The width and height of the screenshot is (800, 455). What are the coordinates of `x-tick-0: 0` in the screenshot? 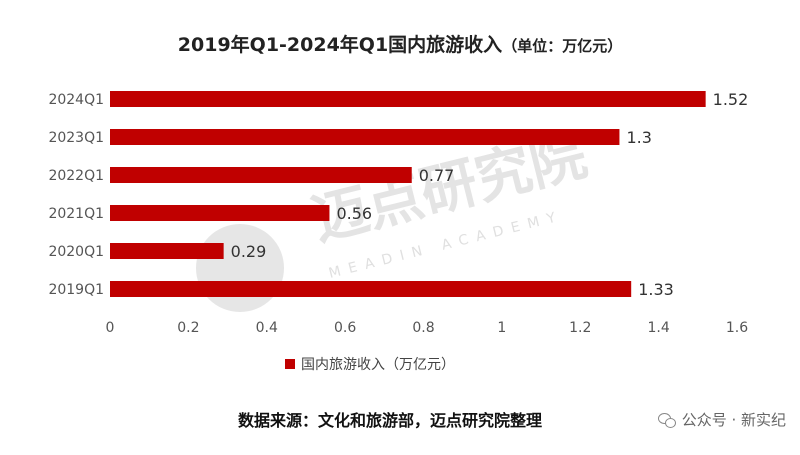 It's located at (110, 328).